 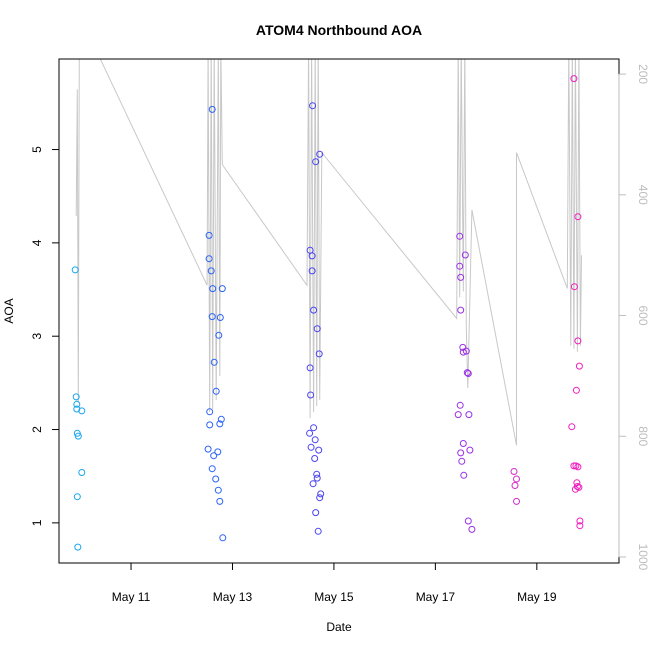 What do you see at coordinates (9, 310) in the screenshot?
I see `y-axis-label: AOA` at bounding box center [9, 310].